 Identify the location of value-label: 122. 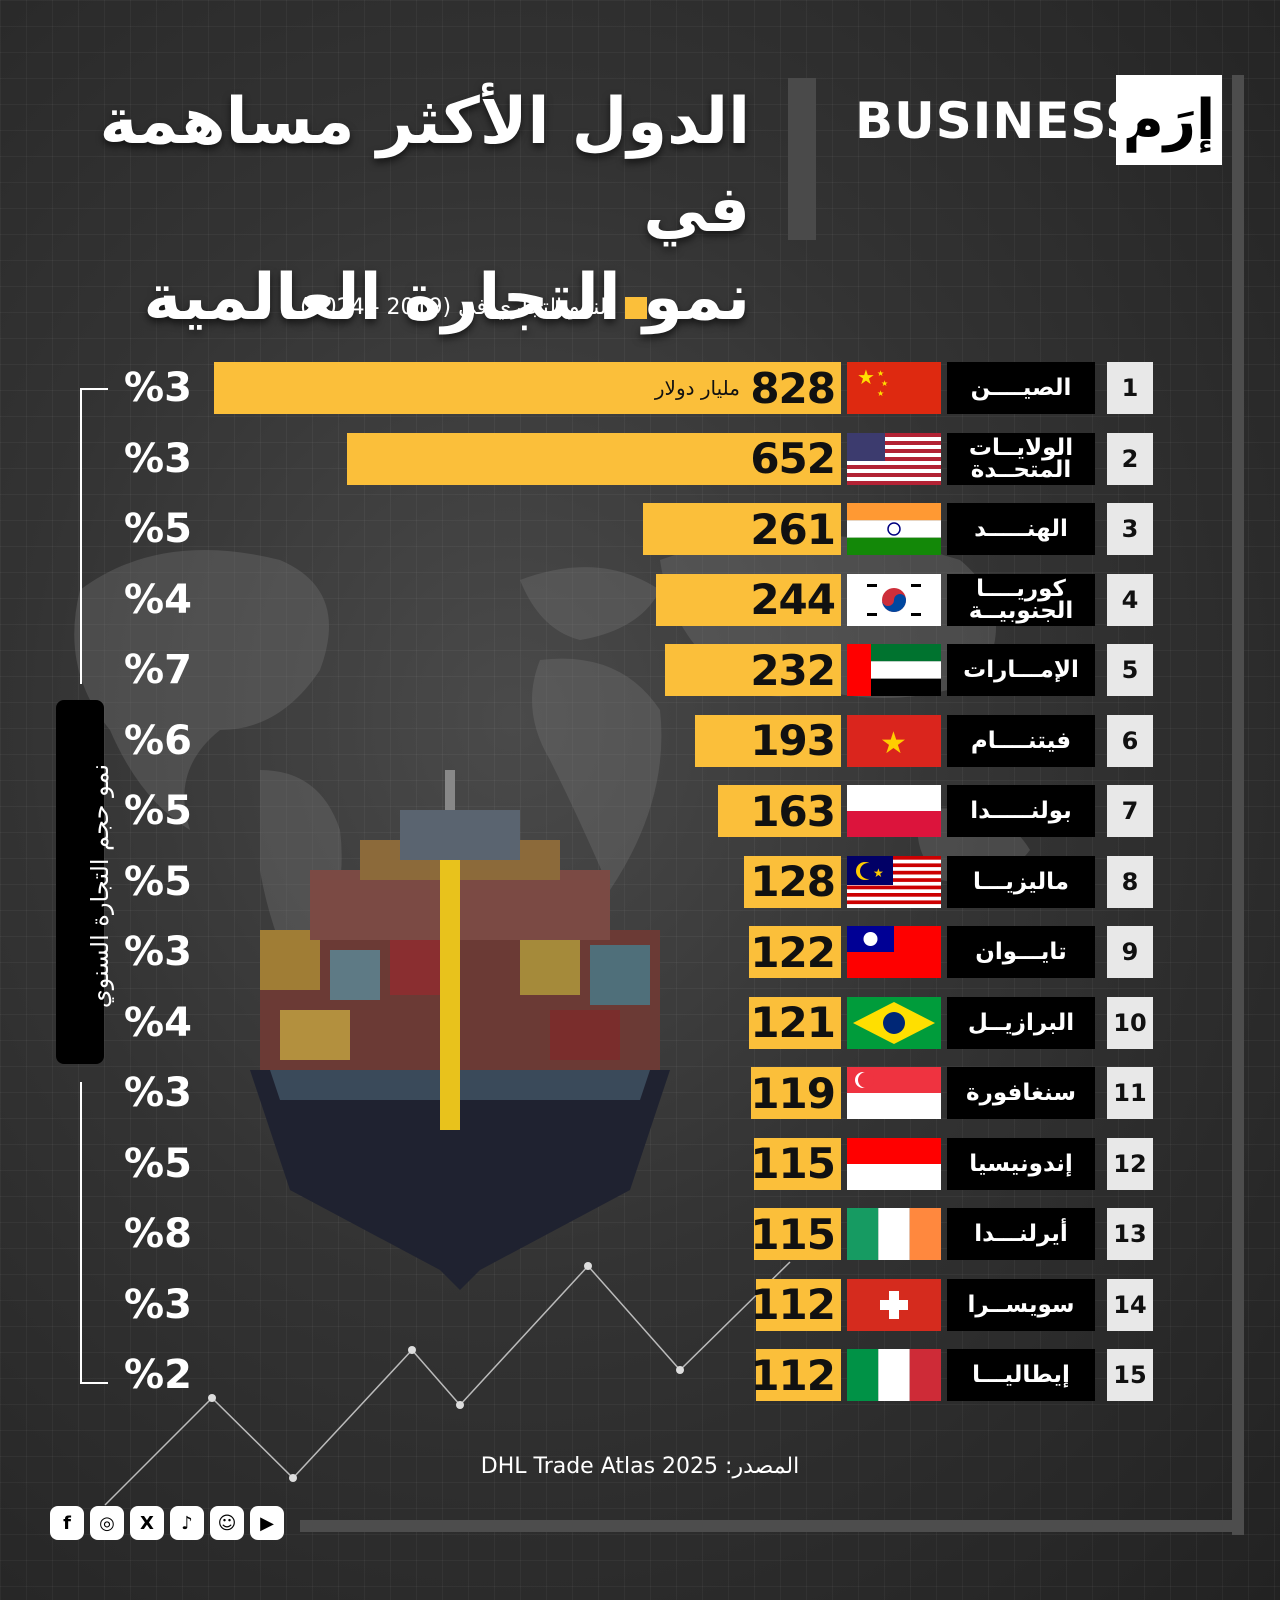
(793, 952).